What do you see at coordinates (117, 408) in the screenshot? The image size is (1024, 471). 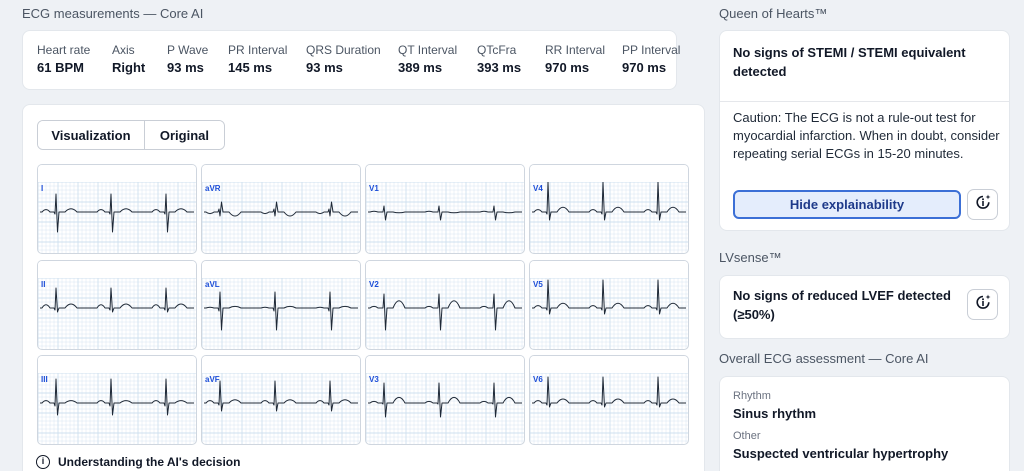 I see `ecg-waveform-iii` at bounding box center [117, 408].